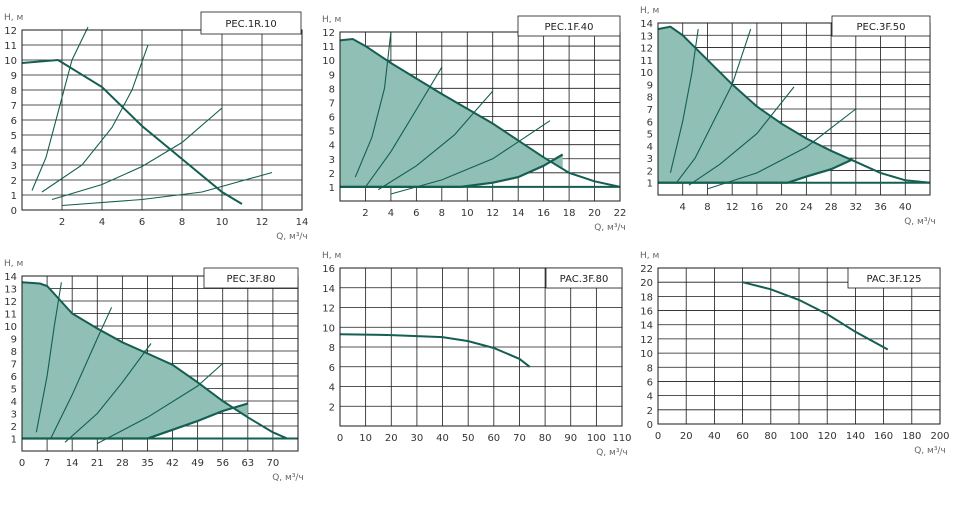 The image size is (955, 506). What do you see at coordinates (620, 213) in the screenshot?
I see `x-tick-label: 22` at bounding box center [620, 213].